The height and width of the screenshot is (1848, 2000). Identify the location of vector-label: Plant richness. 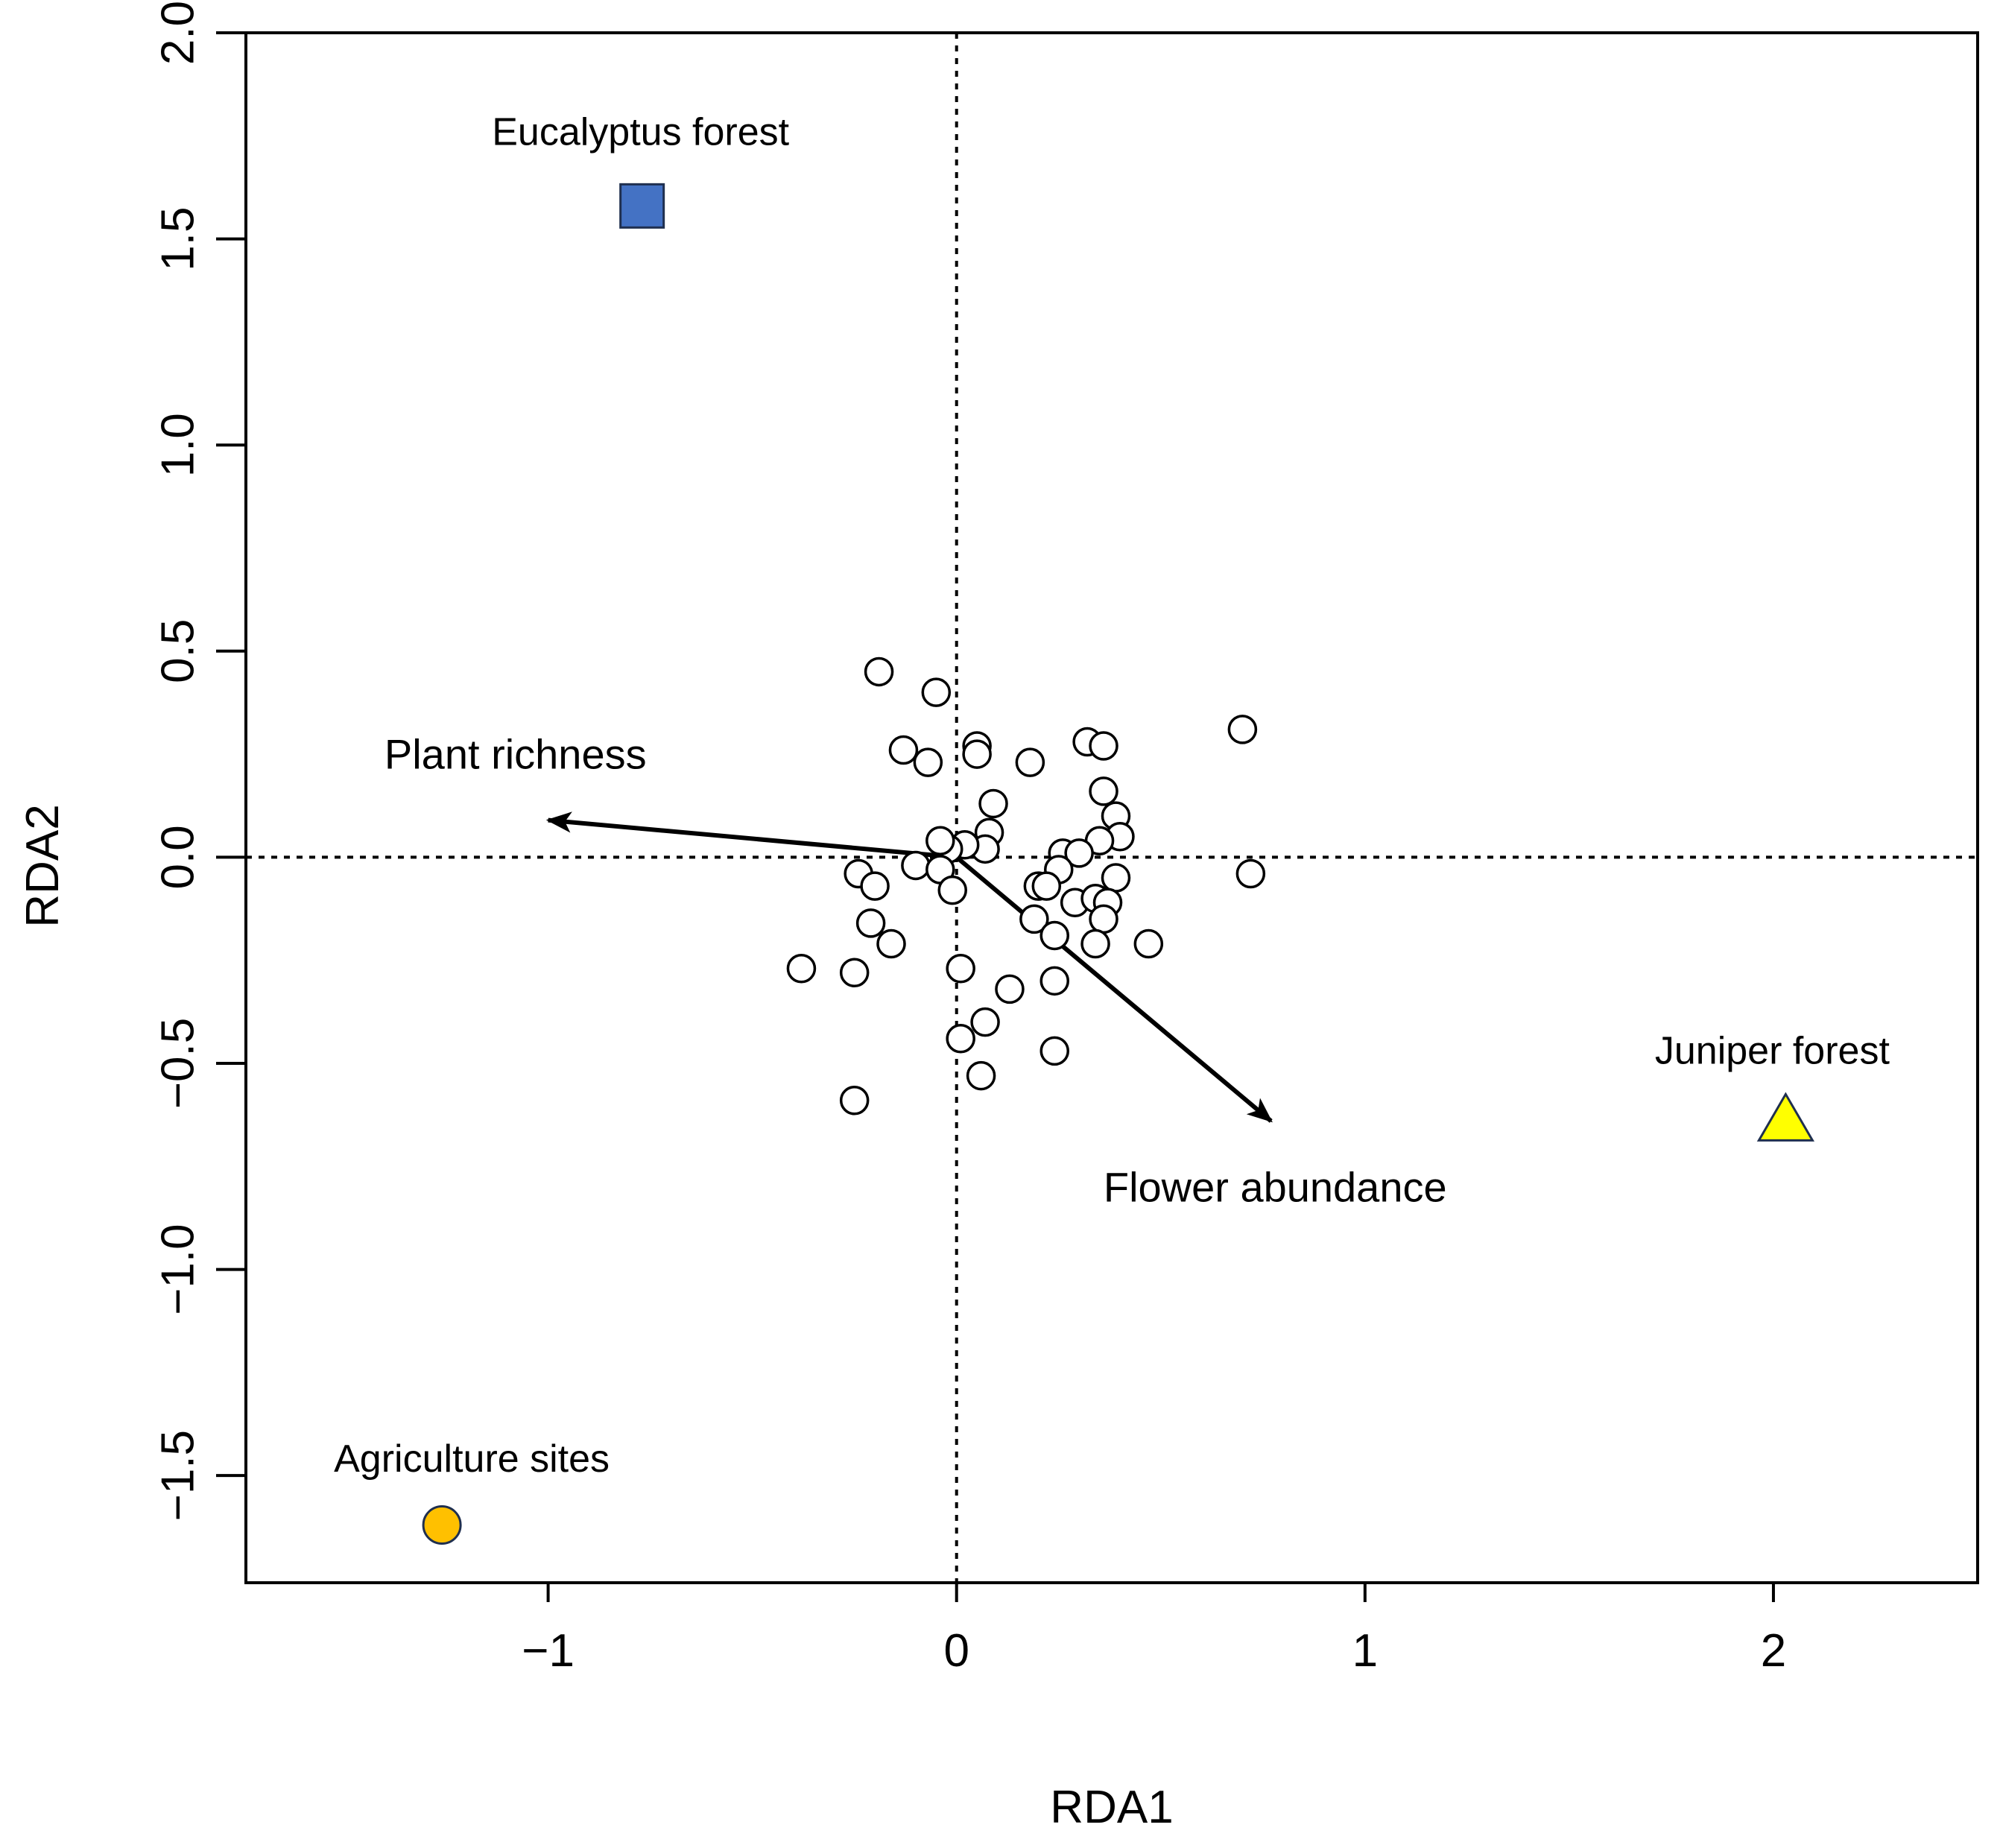
(516, 754).